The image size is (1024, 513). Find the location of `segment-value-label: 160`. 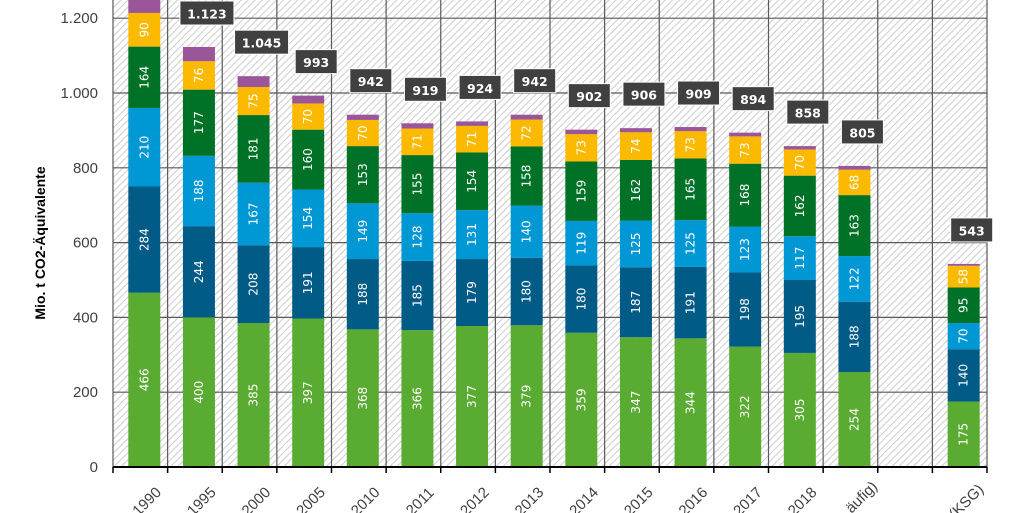

segment-value-label: 160 is located at coordinates (308, 159).